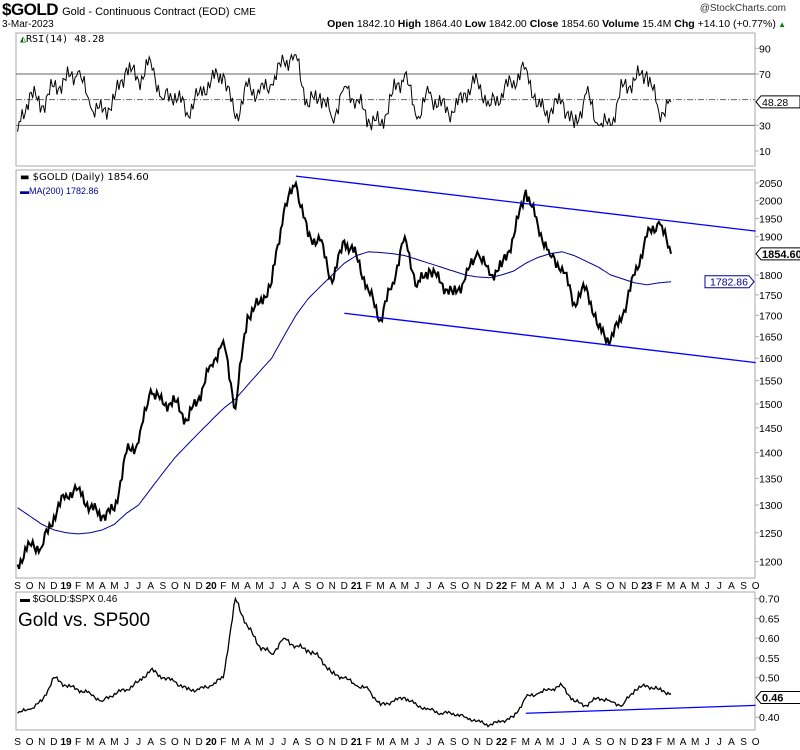 Image resolution: width=800 pixels, height=750 pixels. What do you see at coordinates (550, 338) in the screenshot?
I see `channel-trendline` at bounding box center [550, 338].